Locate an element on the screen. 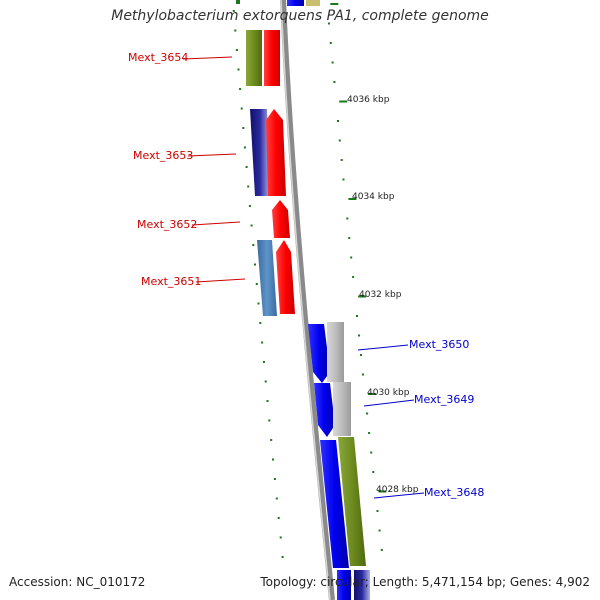 The width and height of the screenshot is (600, 600). gene-label-mext-3649: Mext_3649 is located at coordinates (444, 399).